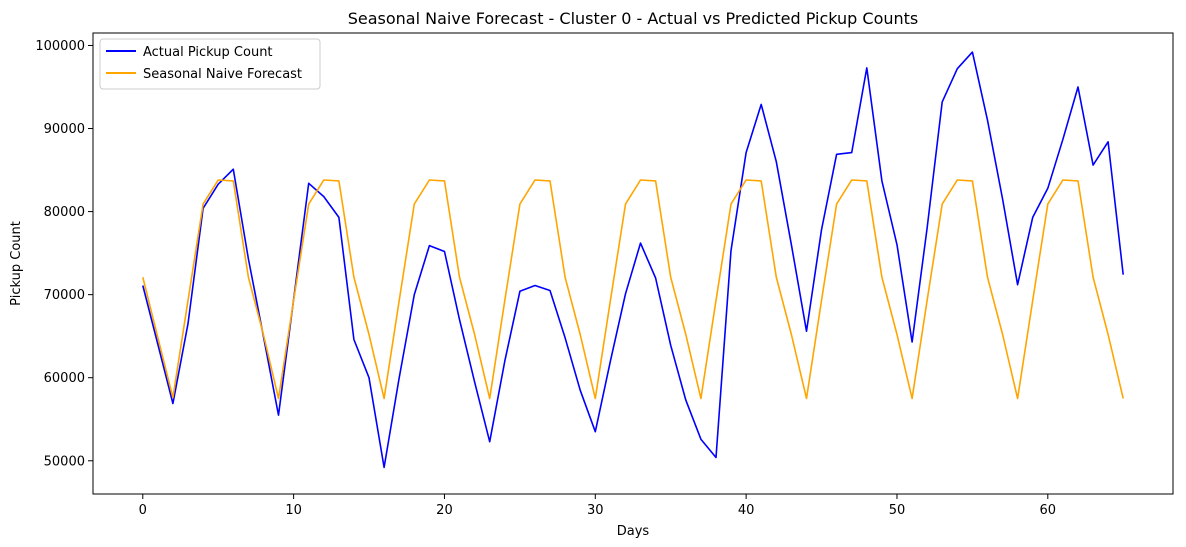 The height and width of the screenshot is (547, 1186). I want to click on y-tick-label: 100000, so click(60, 46).